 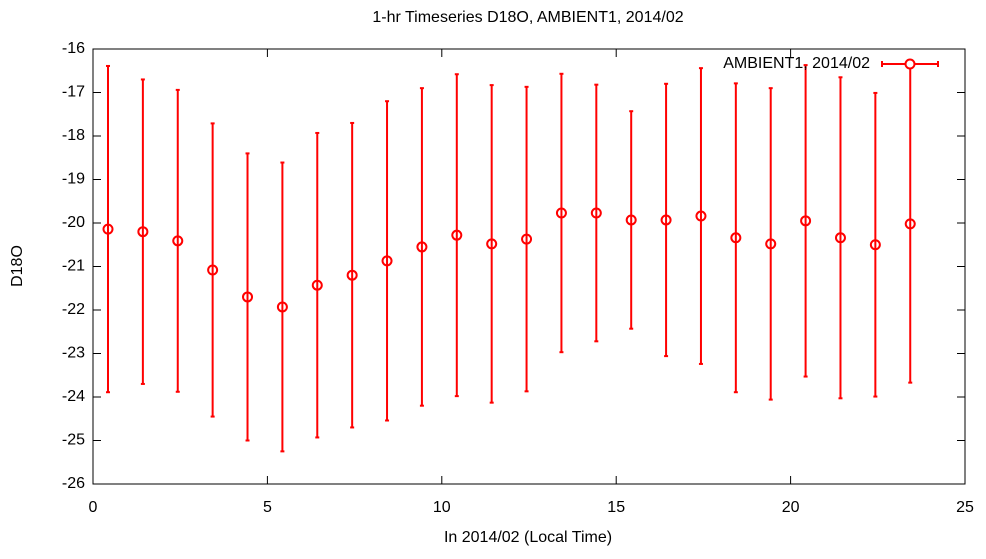 What do you see at coordinates (910, 64) in the screenshot?
I see `legend-swatch` at bounding box center [910, 64].